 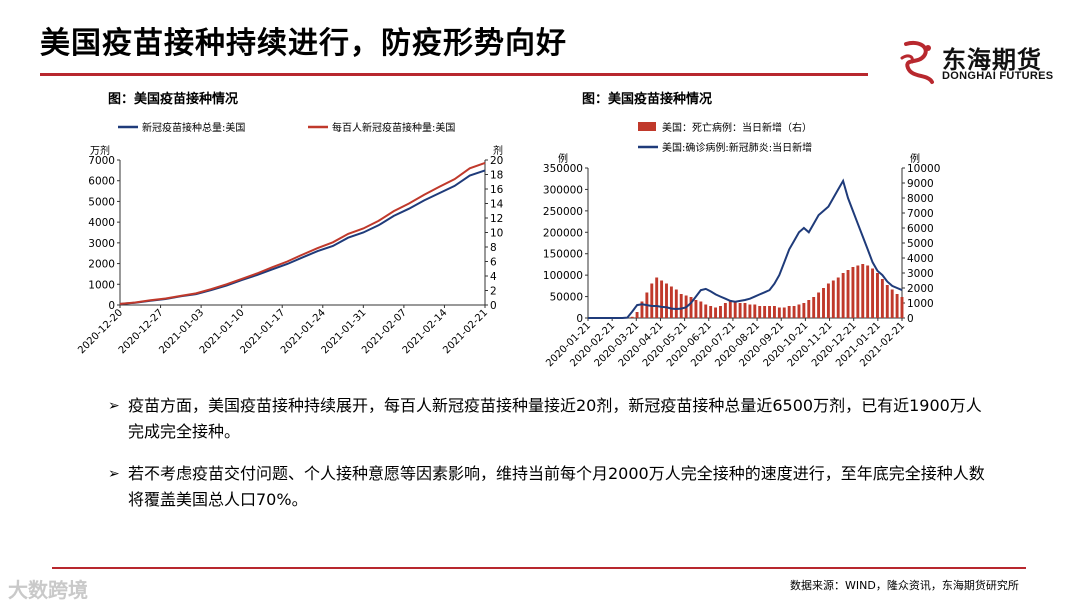 I want to click on right-tick-label: 4000, so click(x=920, y=259).